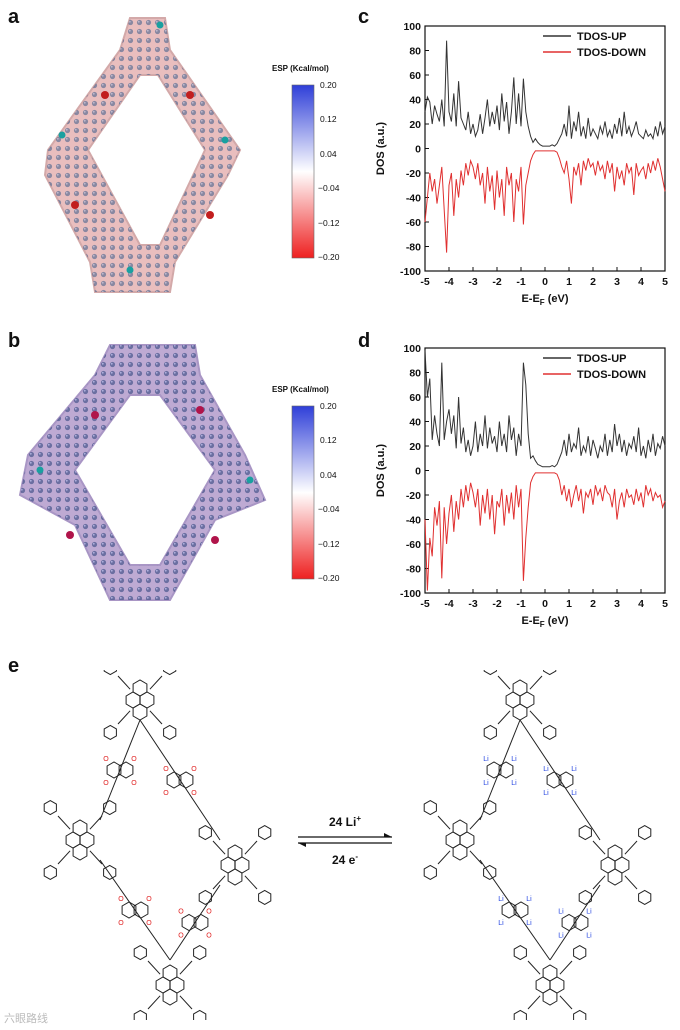 The width and height of the screenshot is (680, 1030). What do you see at coordinates (166, 769) in the screenshot?
I see `left-frame-linker-tr-atom-0: O` at bounding box center [166, 769].